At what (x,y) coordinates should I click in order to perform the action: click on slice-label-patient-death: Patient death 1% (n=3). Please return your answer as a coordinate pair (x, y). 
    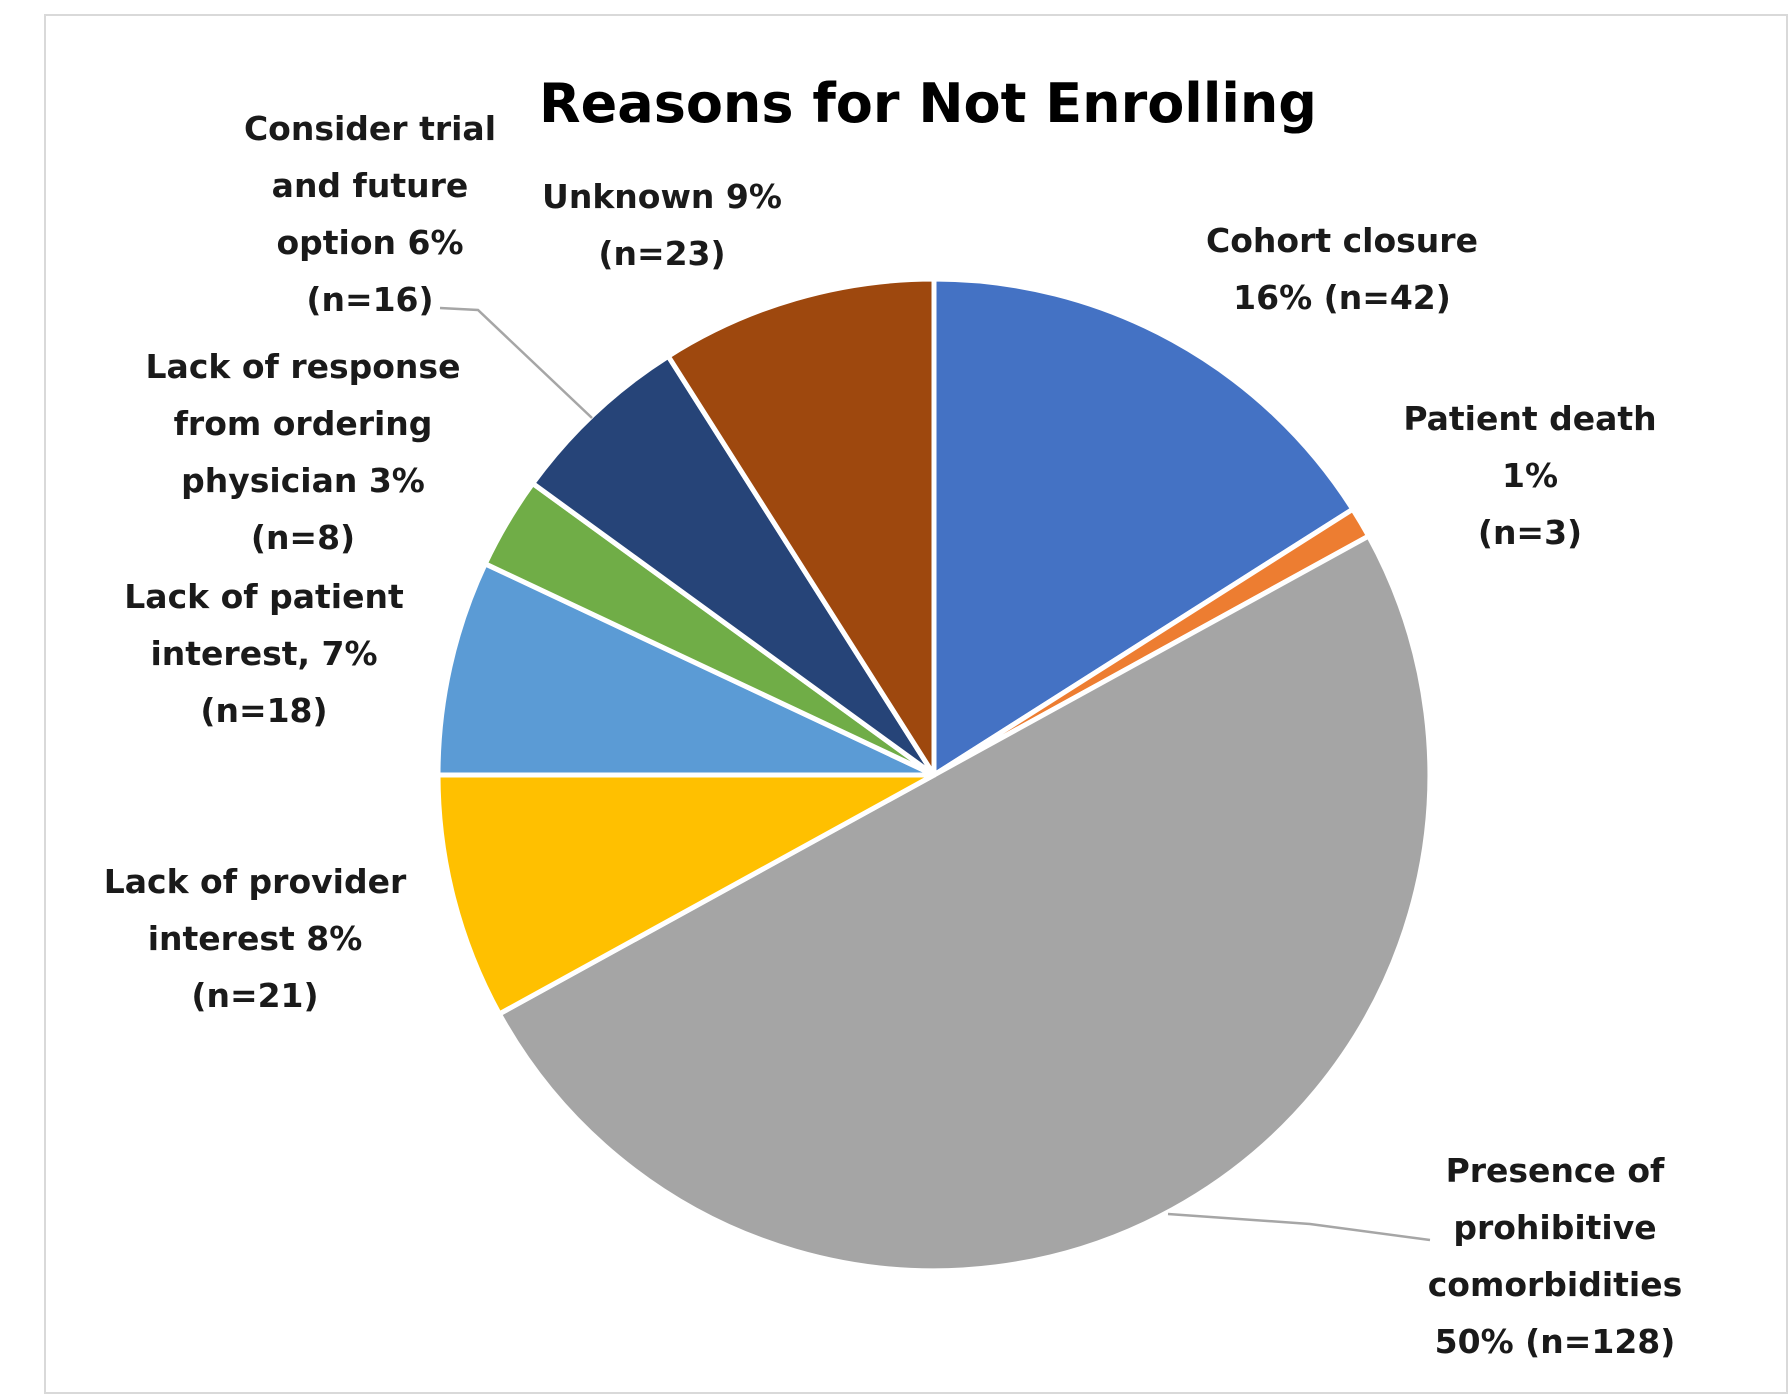
    Looking at the image, I should click on (1529, 475).